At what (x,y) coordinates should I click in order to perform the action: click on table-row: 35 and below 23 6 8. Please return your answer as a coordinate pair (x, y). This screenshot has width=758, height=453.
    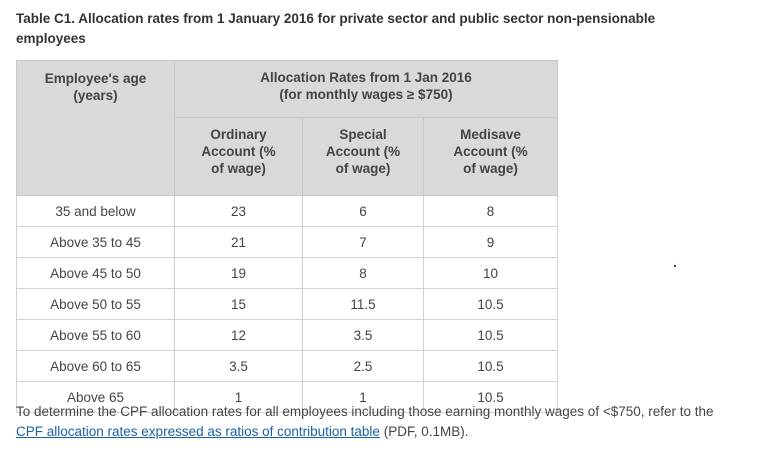
    Looking at the image, I should click on (287, 211).